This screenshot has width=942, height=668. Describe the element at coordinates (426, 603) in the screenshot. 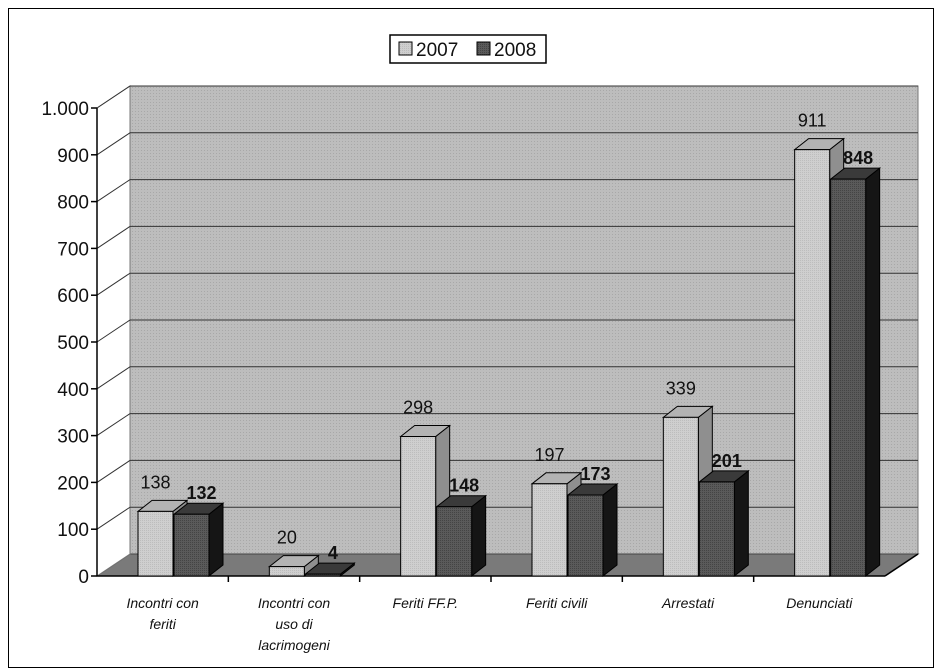

I see `x-category-label-2: Feriti FF.P.` at that location.